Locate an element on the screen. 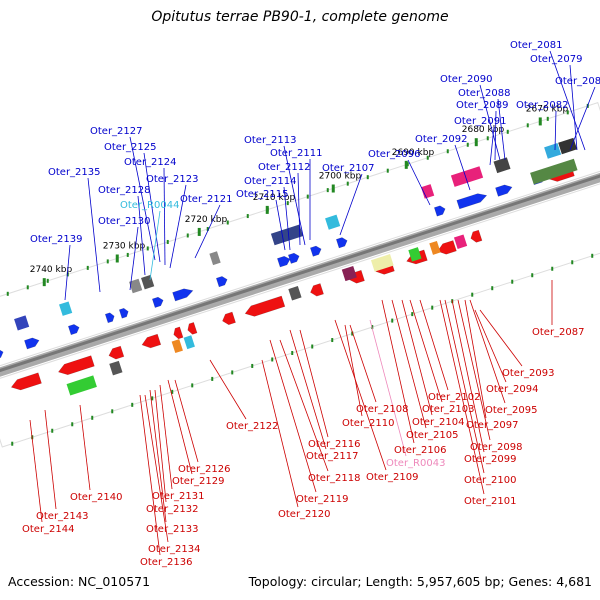 The image size is (600, 600). gene-label-oter_2091: Oter_2091 is located at coordinates (480, 121).